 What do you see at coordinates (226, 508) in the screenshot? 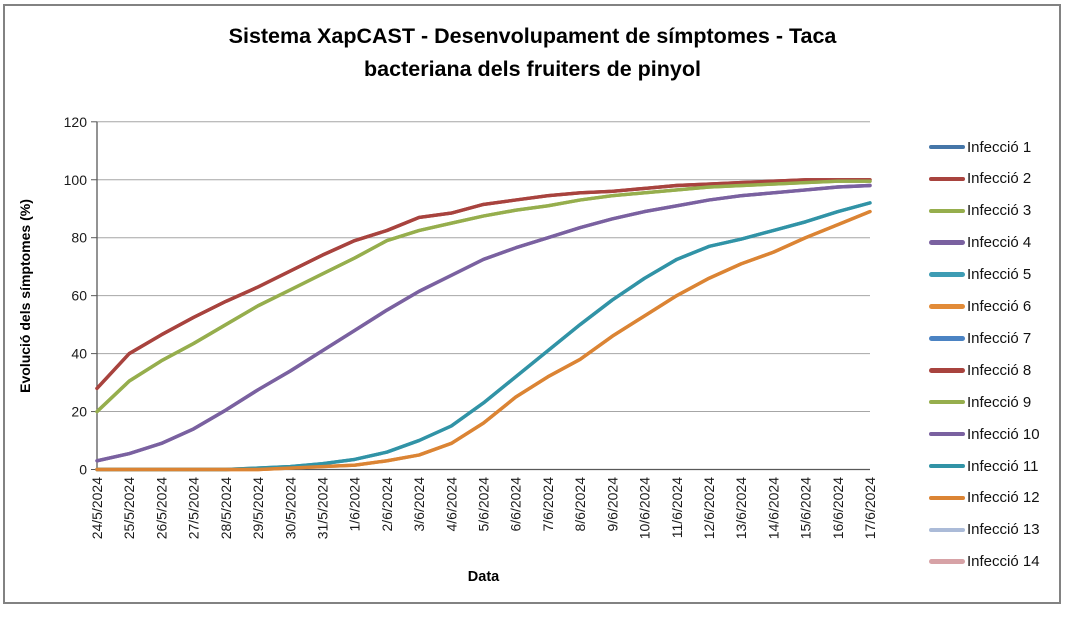
I see `x-tick-label-4: 28/5/2024` at bounding box center [226, 508].